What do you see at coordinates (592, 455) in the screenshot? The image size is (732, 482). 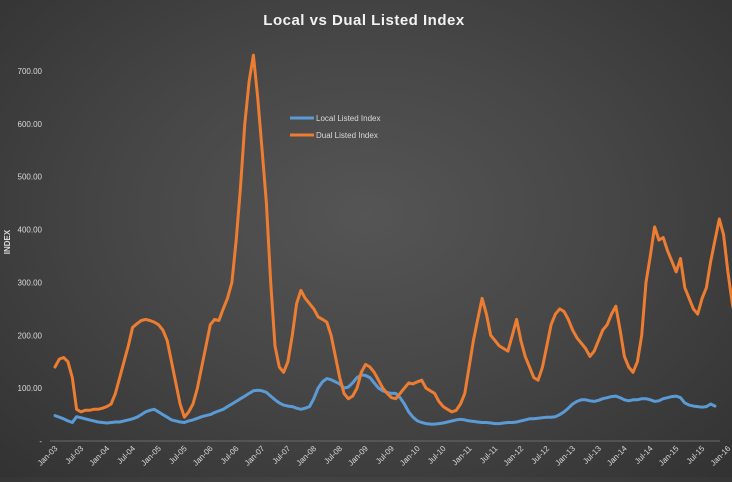 I see `x-tick-label: Jul-13` at bounding box center [592, 455].